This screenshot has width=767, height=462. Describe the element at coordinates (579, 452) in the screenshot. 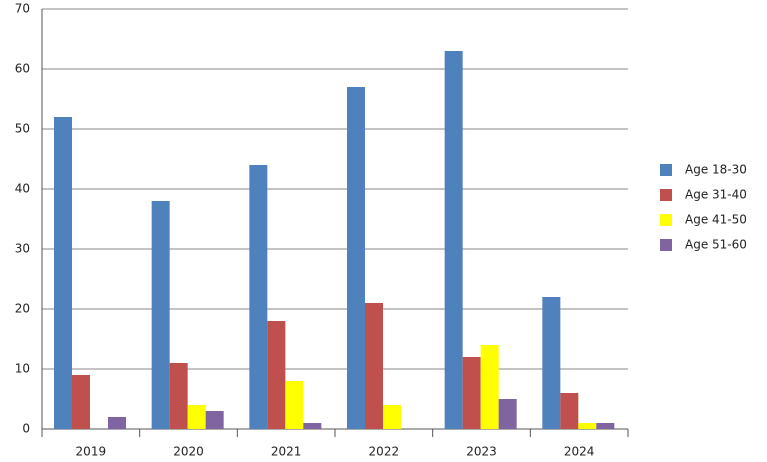

I see `x-tick-label: 2024` at that location.